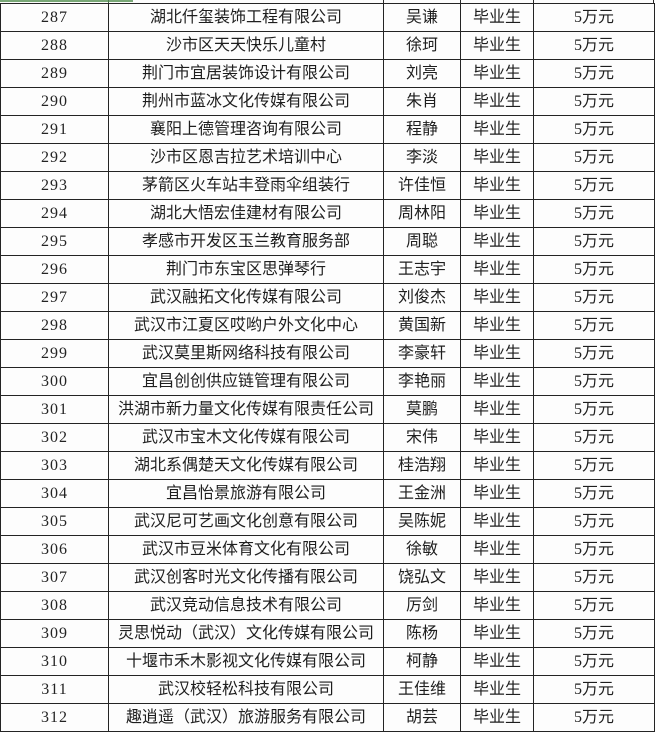 This screenshot has height=732, width=655. I want to click on row-number-cell: 300, so click(54, 381).